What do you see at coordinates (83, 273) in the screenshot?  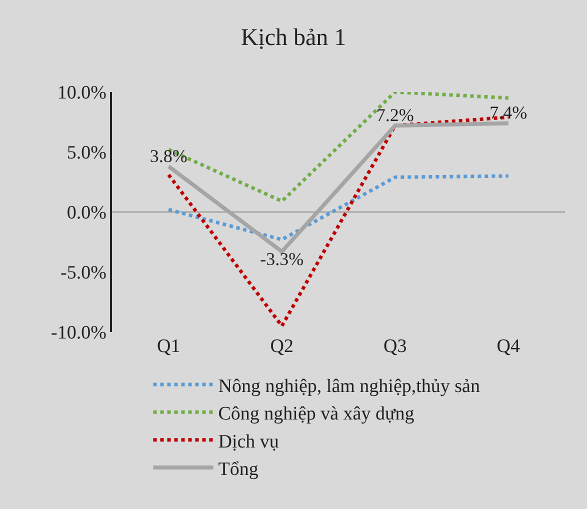 I see `y-tick-label: -5.0%` at bounding box center [83, 273].